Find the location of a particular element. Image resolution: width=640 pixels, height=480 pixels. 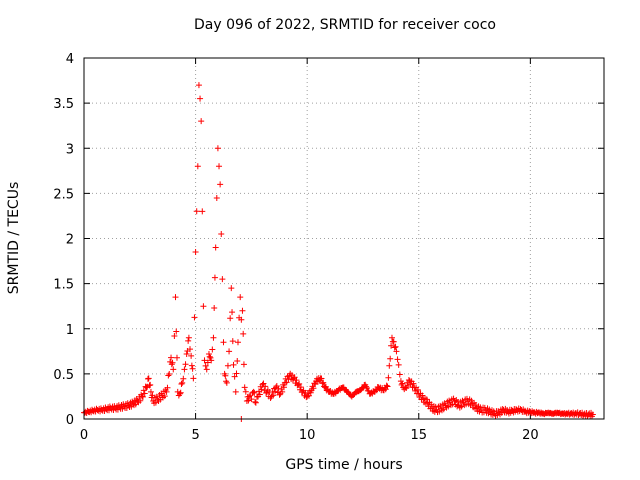

y-tick-label: 1.5 is located at coordinates (63, 285).